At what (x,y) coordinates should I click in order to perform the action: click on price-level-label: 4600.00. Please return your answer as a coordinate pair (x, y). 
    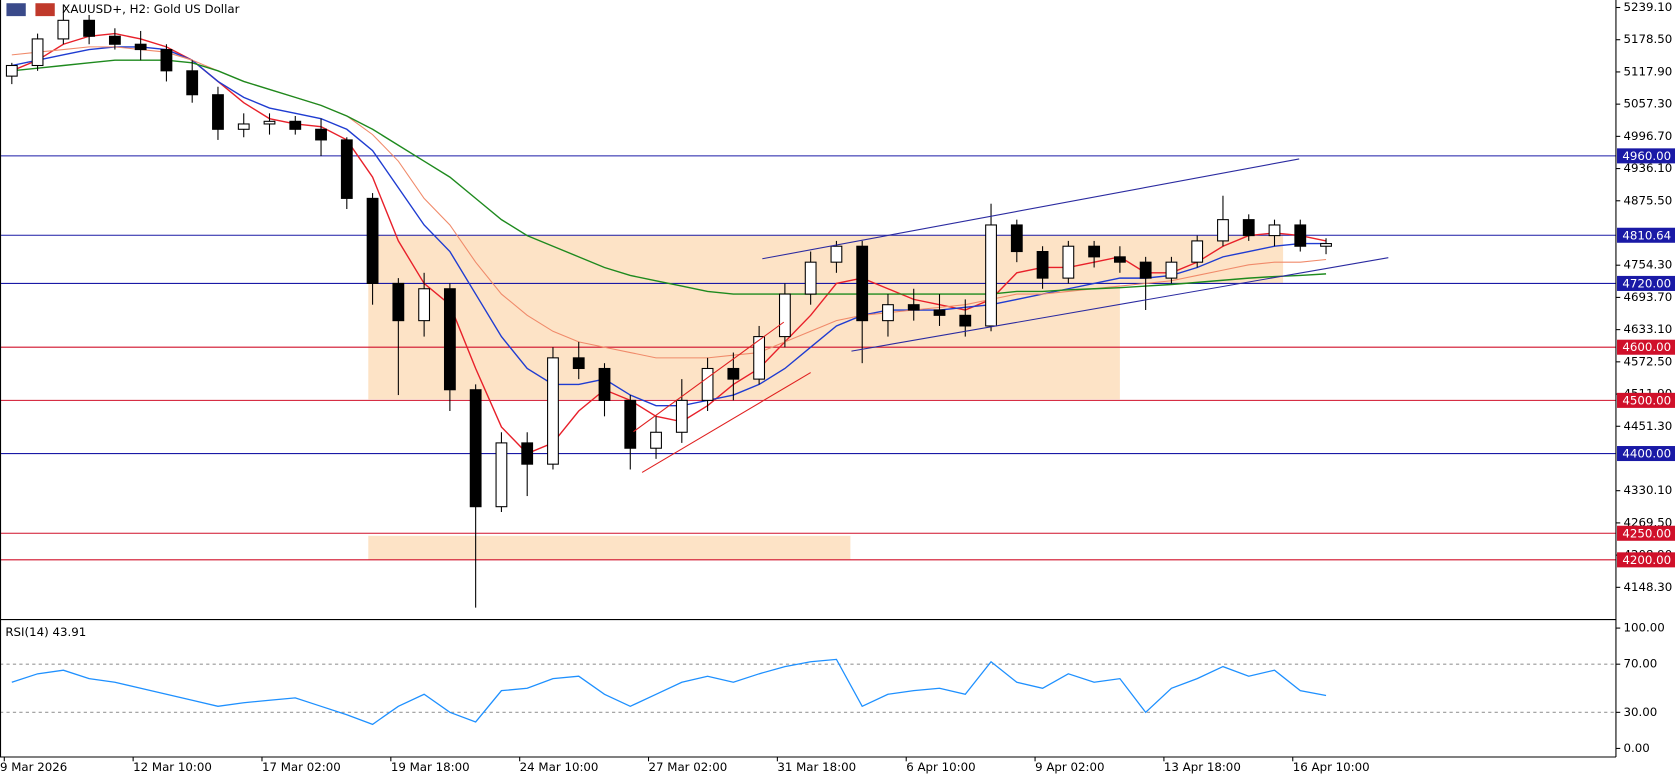
    Looking at the image, I should click on (1646, 347).